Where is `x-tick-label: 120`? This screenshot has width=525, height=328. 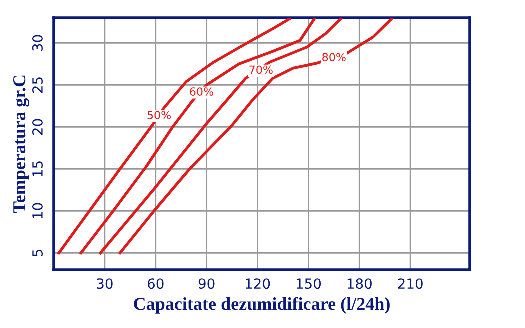
x-tick-label: 120 is located at coordinates (258, 284).